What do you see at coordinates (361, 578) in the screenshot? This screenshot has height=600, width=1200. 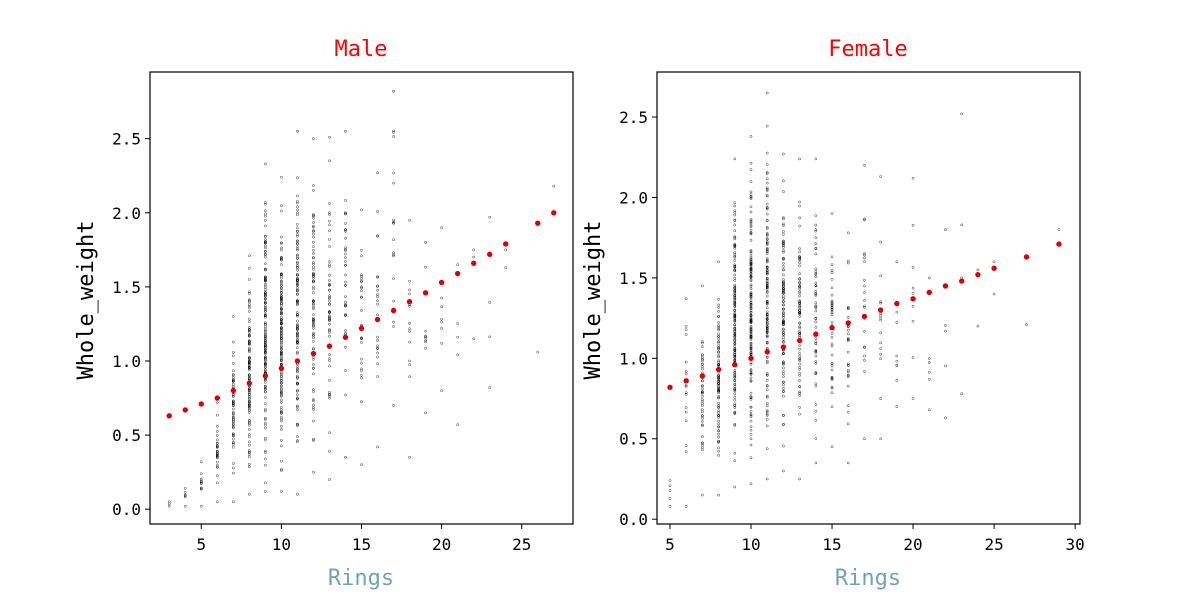 I see `male-x-axis-label: Rings` at bounding box center [361, 578].